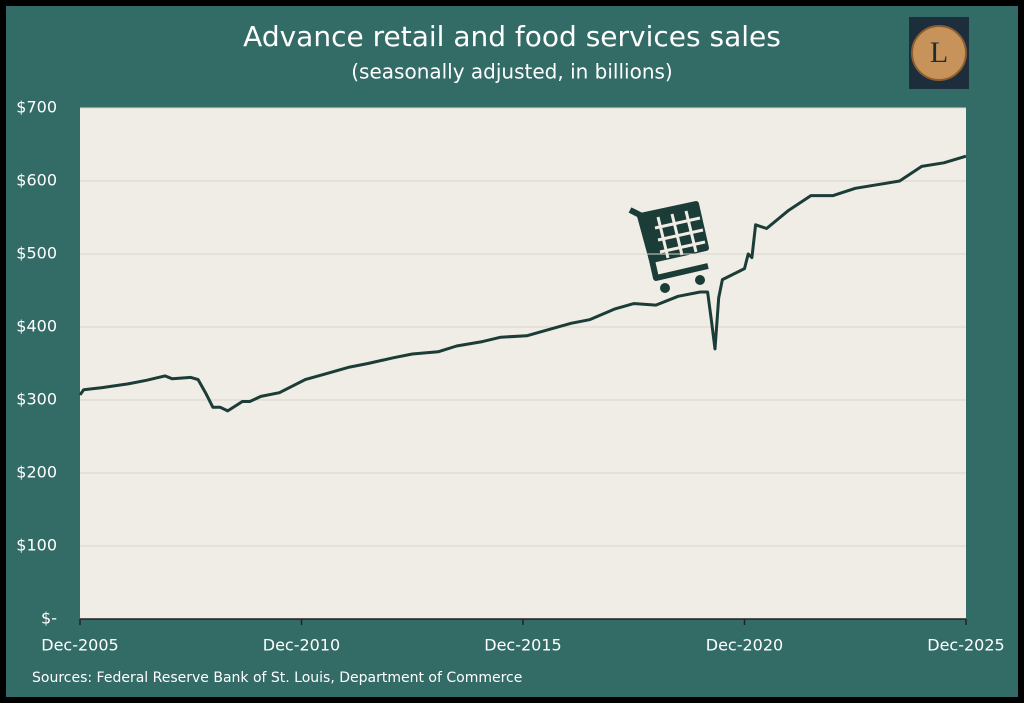 The image size is (1024, 703). I want to click on chart-subtitle: (seasonally adjusted, in billions), so click(511, 72).